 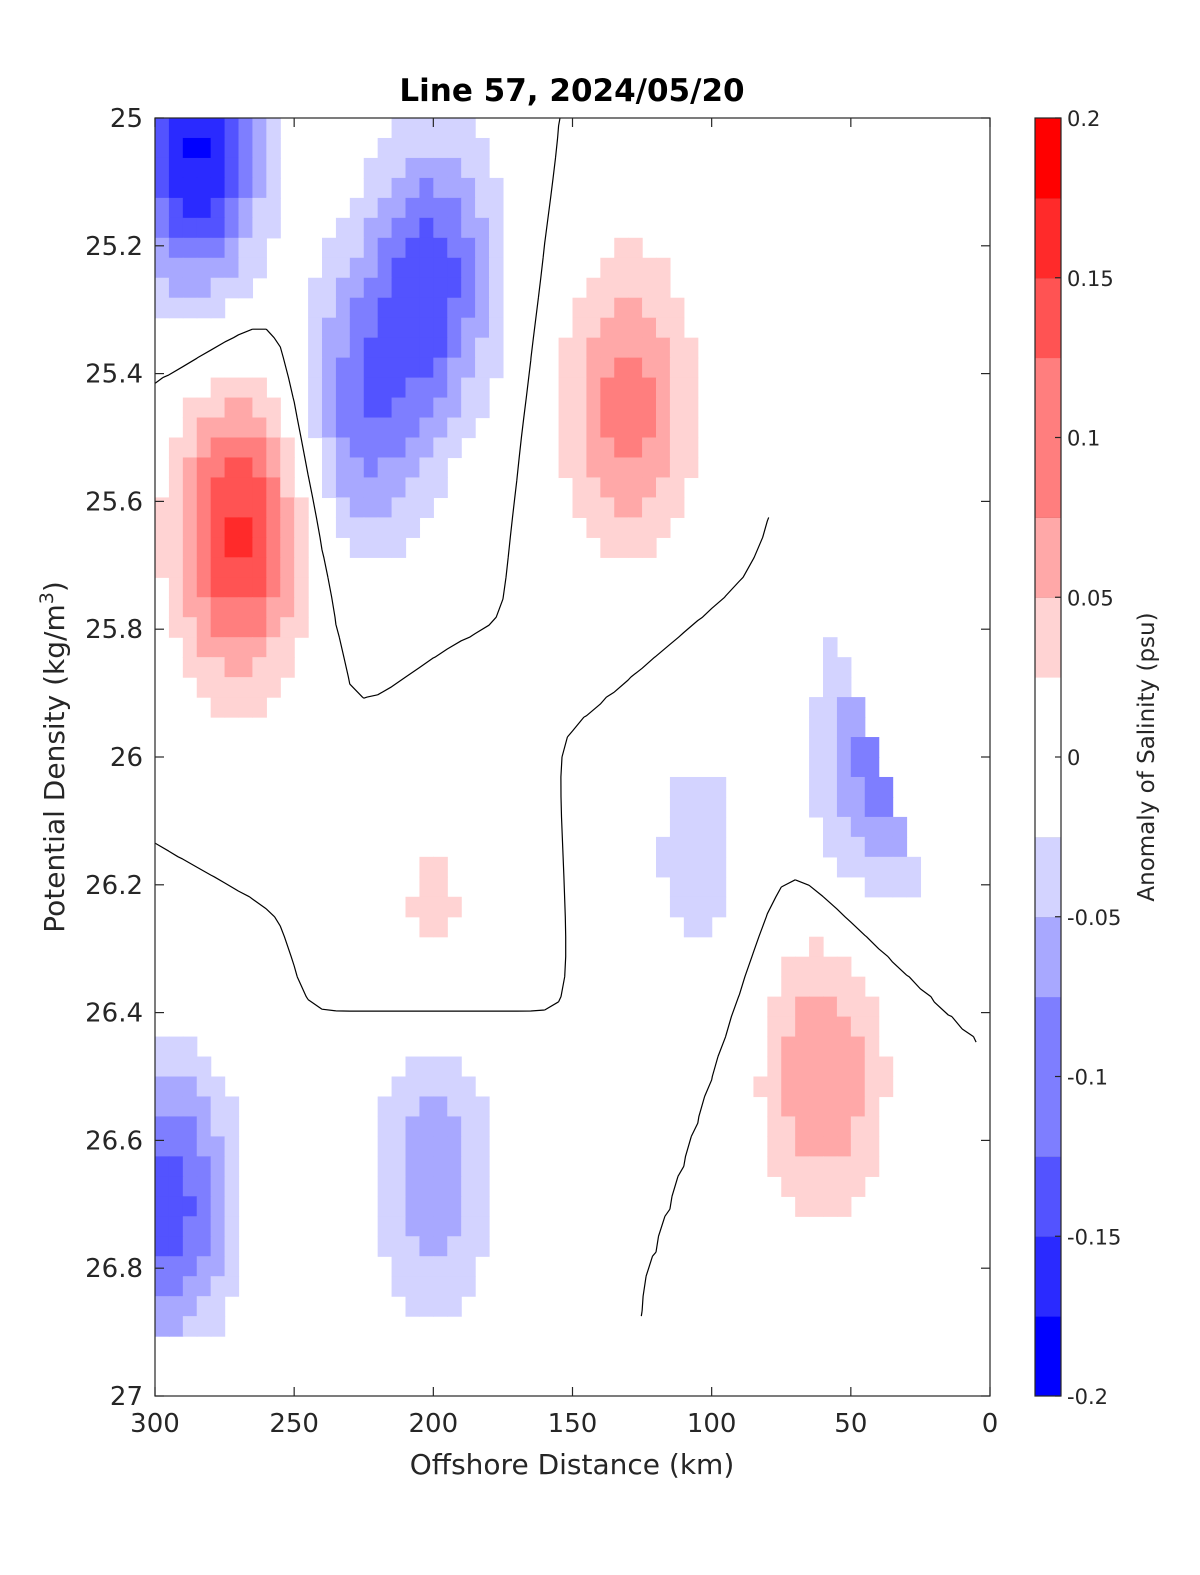 What do you see at coordinates (1094, 1237) in the screenshot?
I see `colorbar-tick-label: -0.15` at bounding box center [1094, 1237].